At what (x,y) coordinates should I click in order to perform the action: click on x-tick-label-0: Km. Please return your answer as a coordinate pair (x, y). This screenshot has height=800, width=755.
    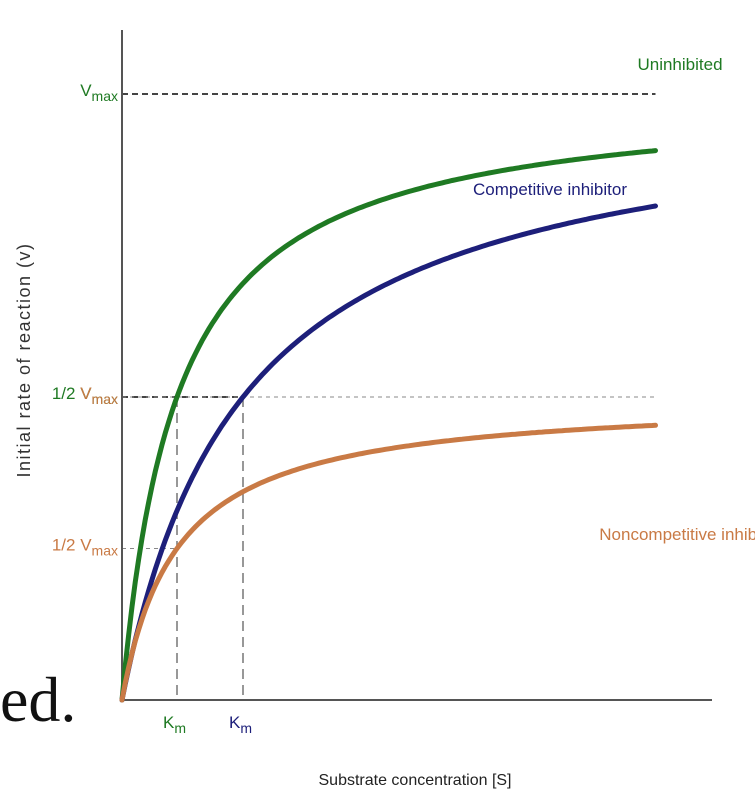
    Looking at the image, I should click on (174, 724).